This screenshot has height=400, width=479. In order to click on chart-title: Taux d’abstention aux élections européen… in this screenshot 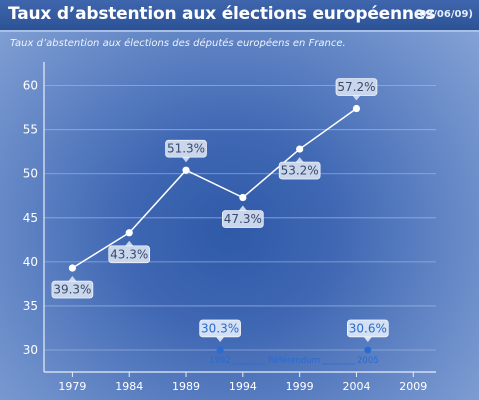, I will do `click(222, 14)`.